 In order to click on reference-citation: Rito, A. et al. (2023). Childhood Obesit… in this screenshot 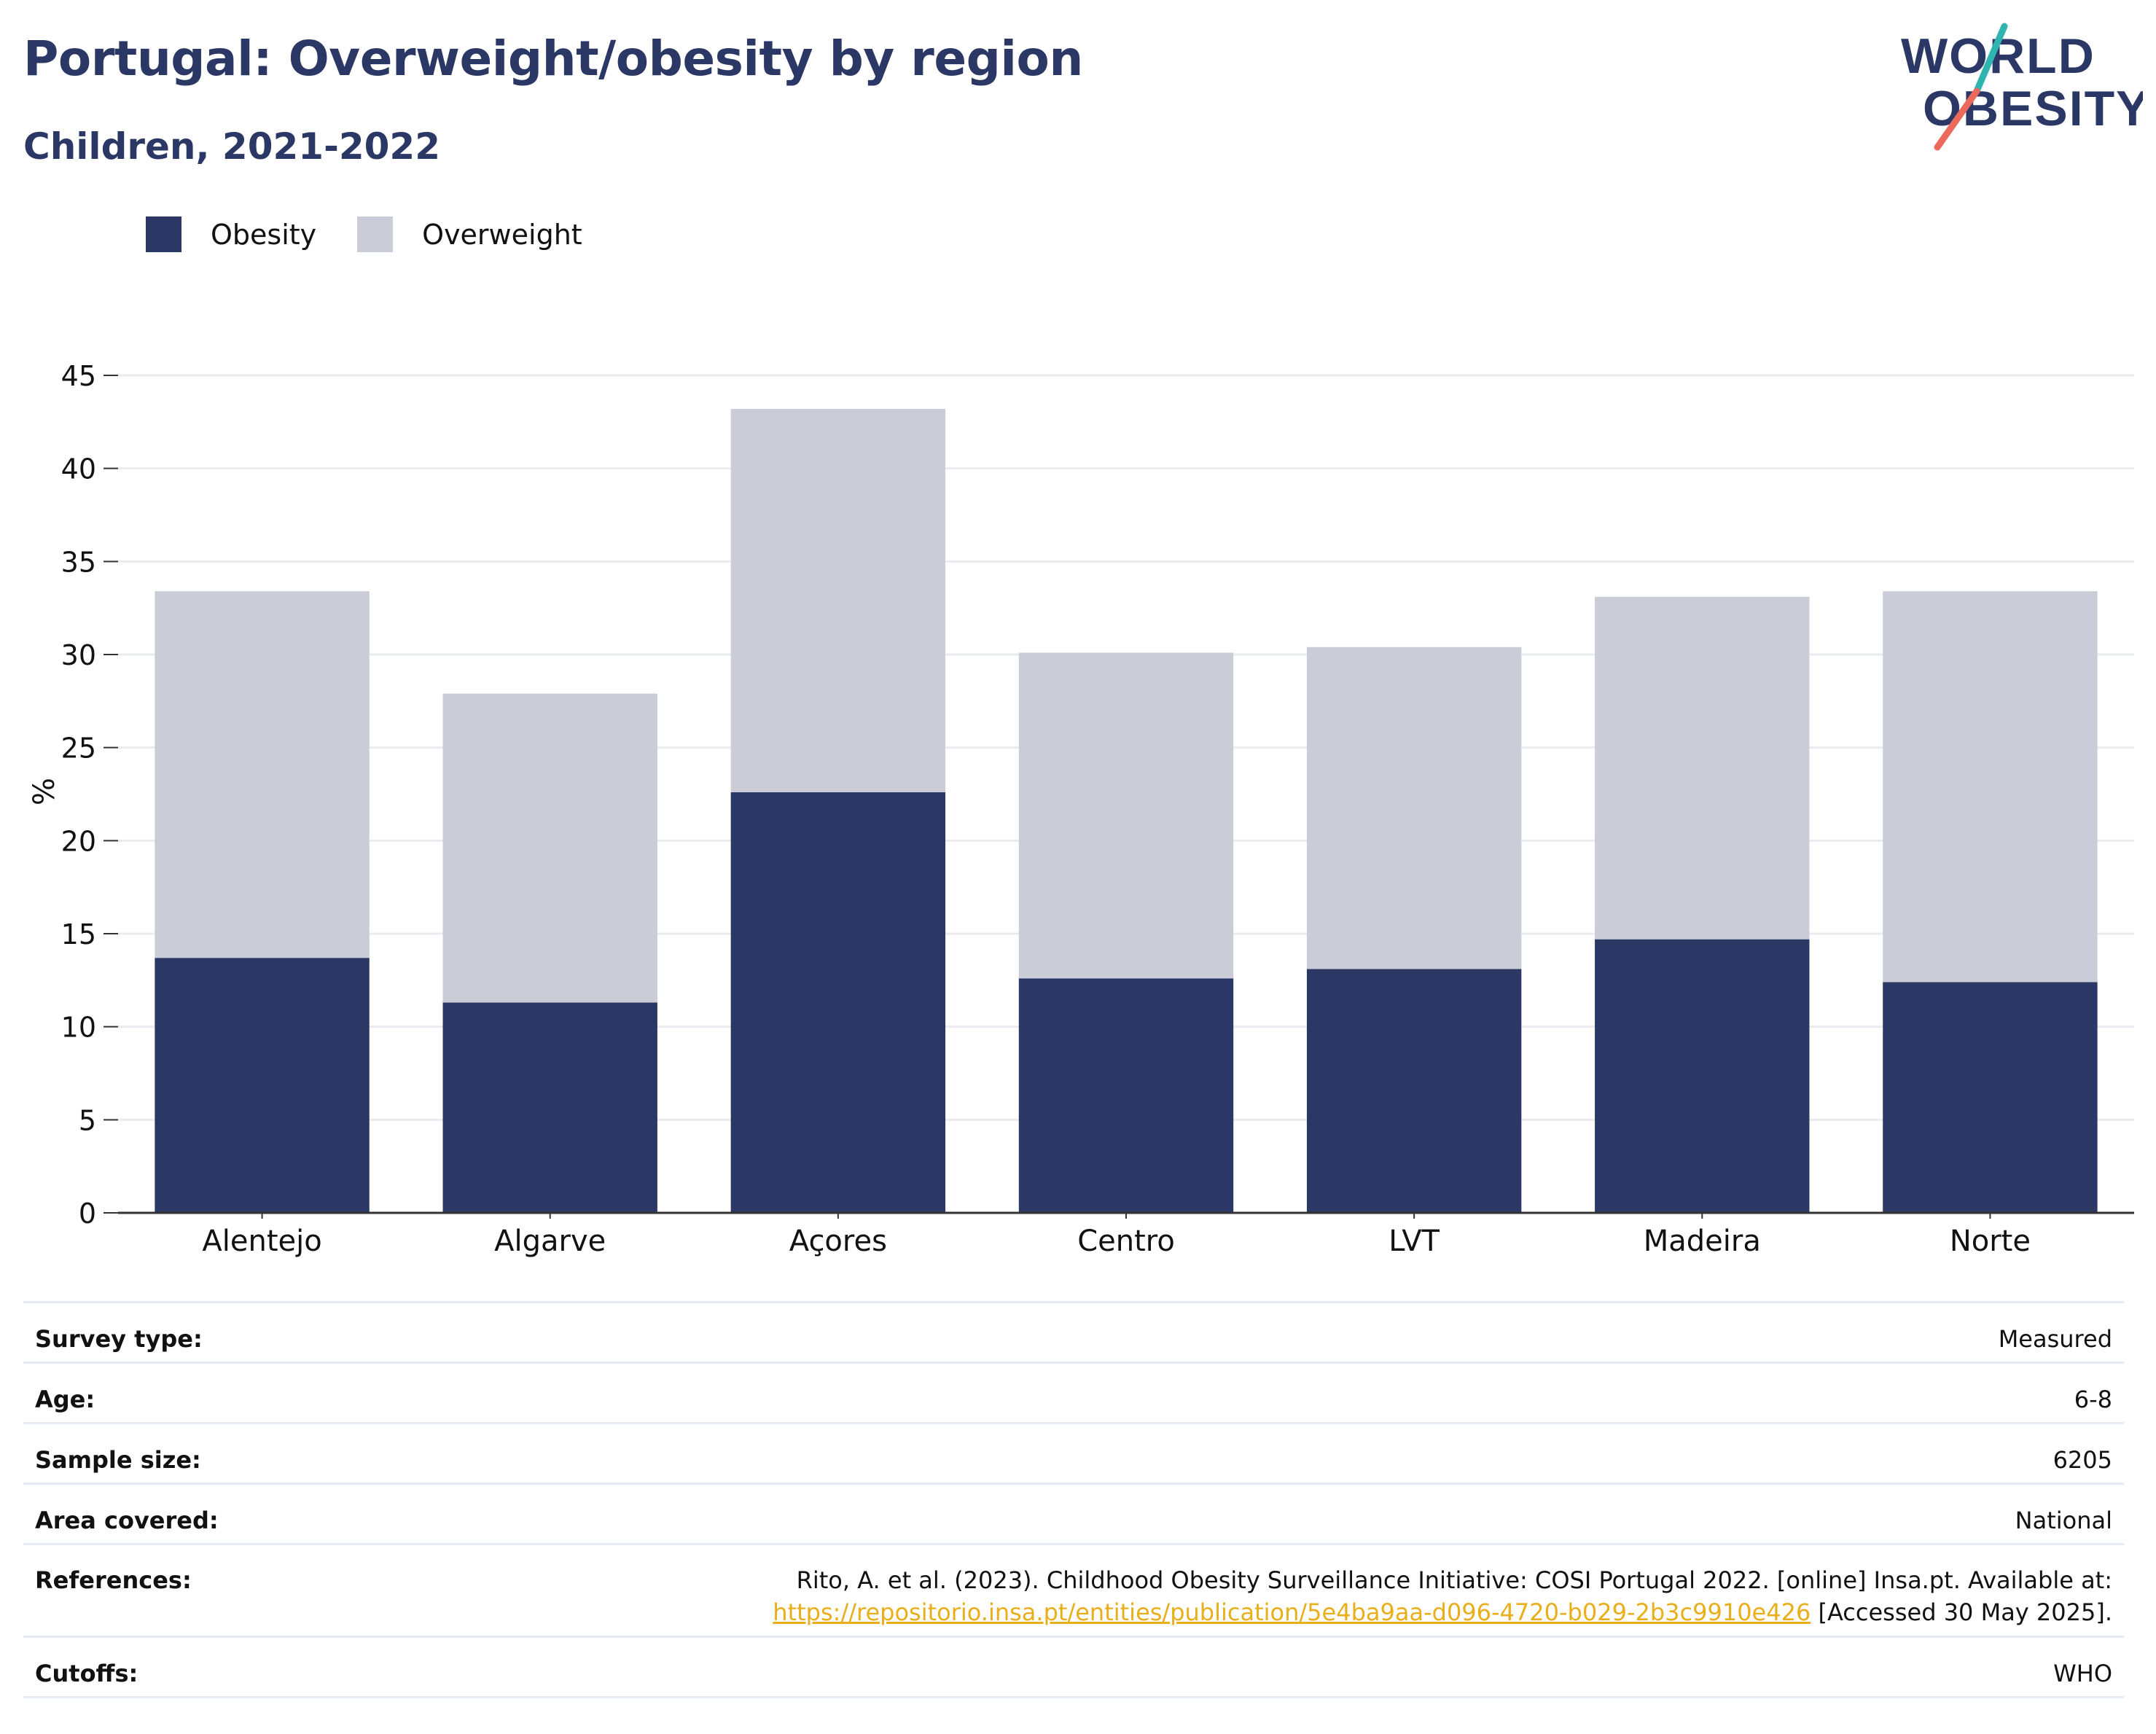, I will do `click(1454, 1580)`.